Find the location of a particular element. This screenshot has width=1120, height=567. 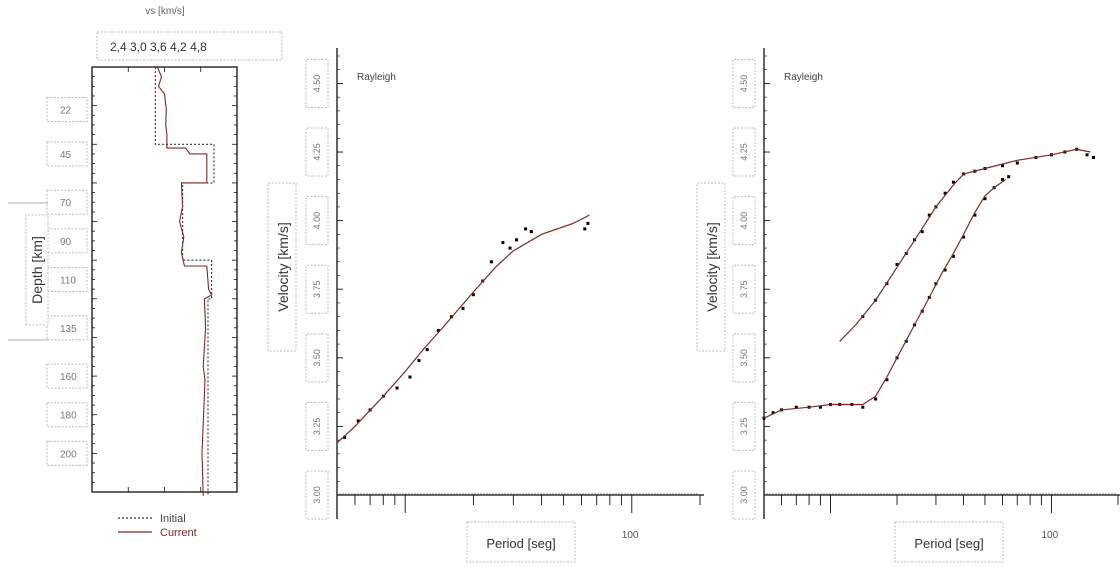

depth-plot-frame is located at coordinates (164, 279).